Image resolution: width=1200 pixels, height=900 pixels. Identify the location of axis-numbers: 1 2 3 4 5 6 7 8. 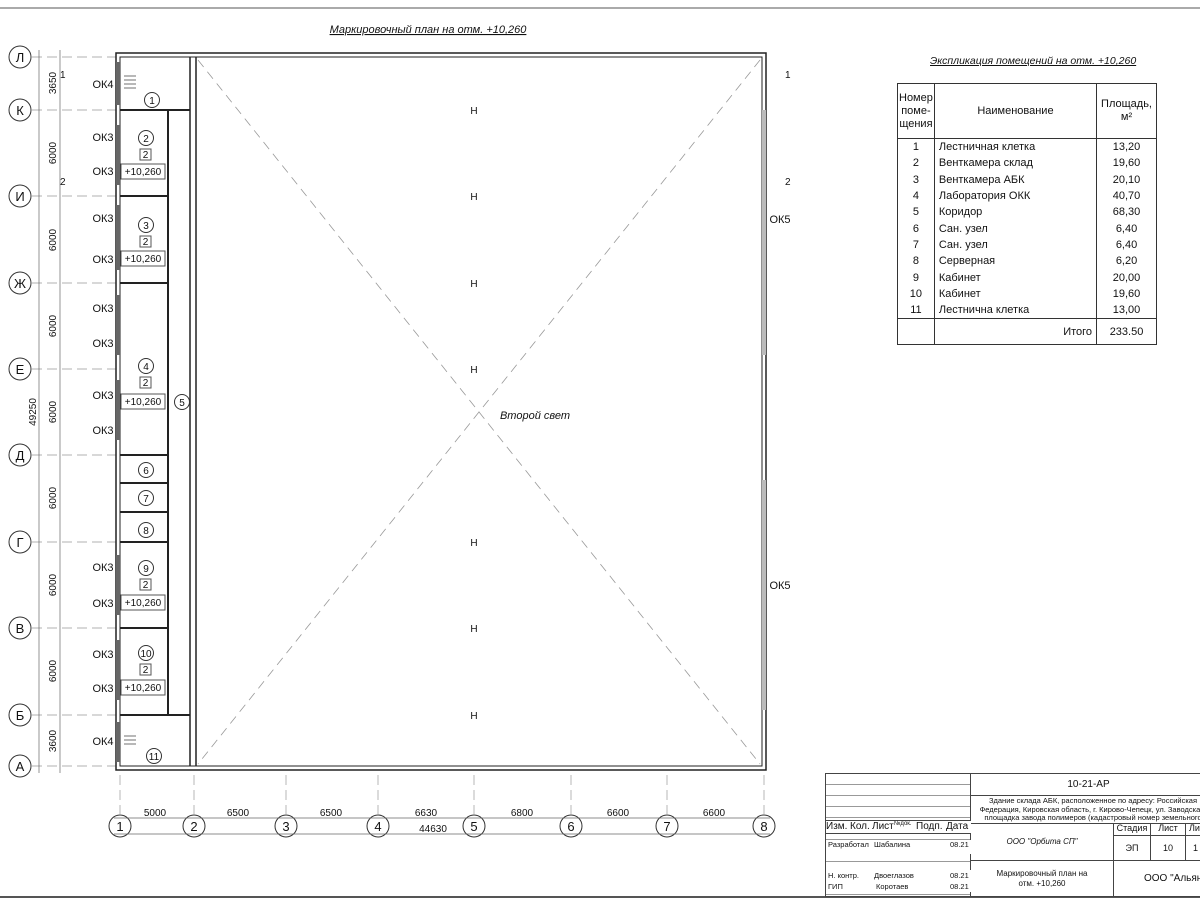
(441, 826).